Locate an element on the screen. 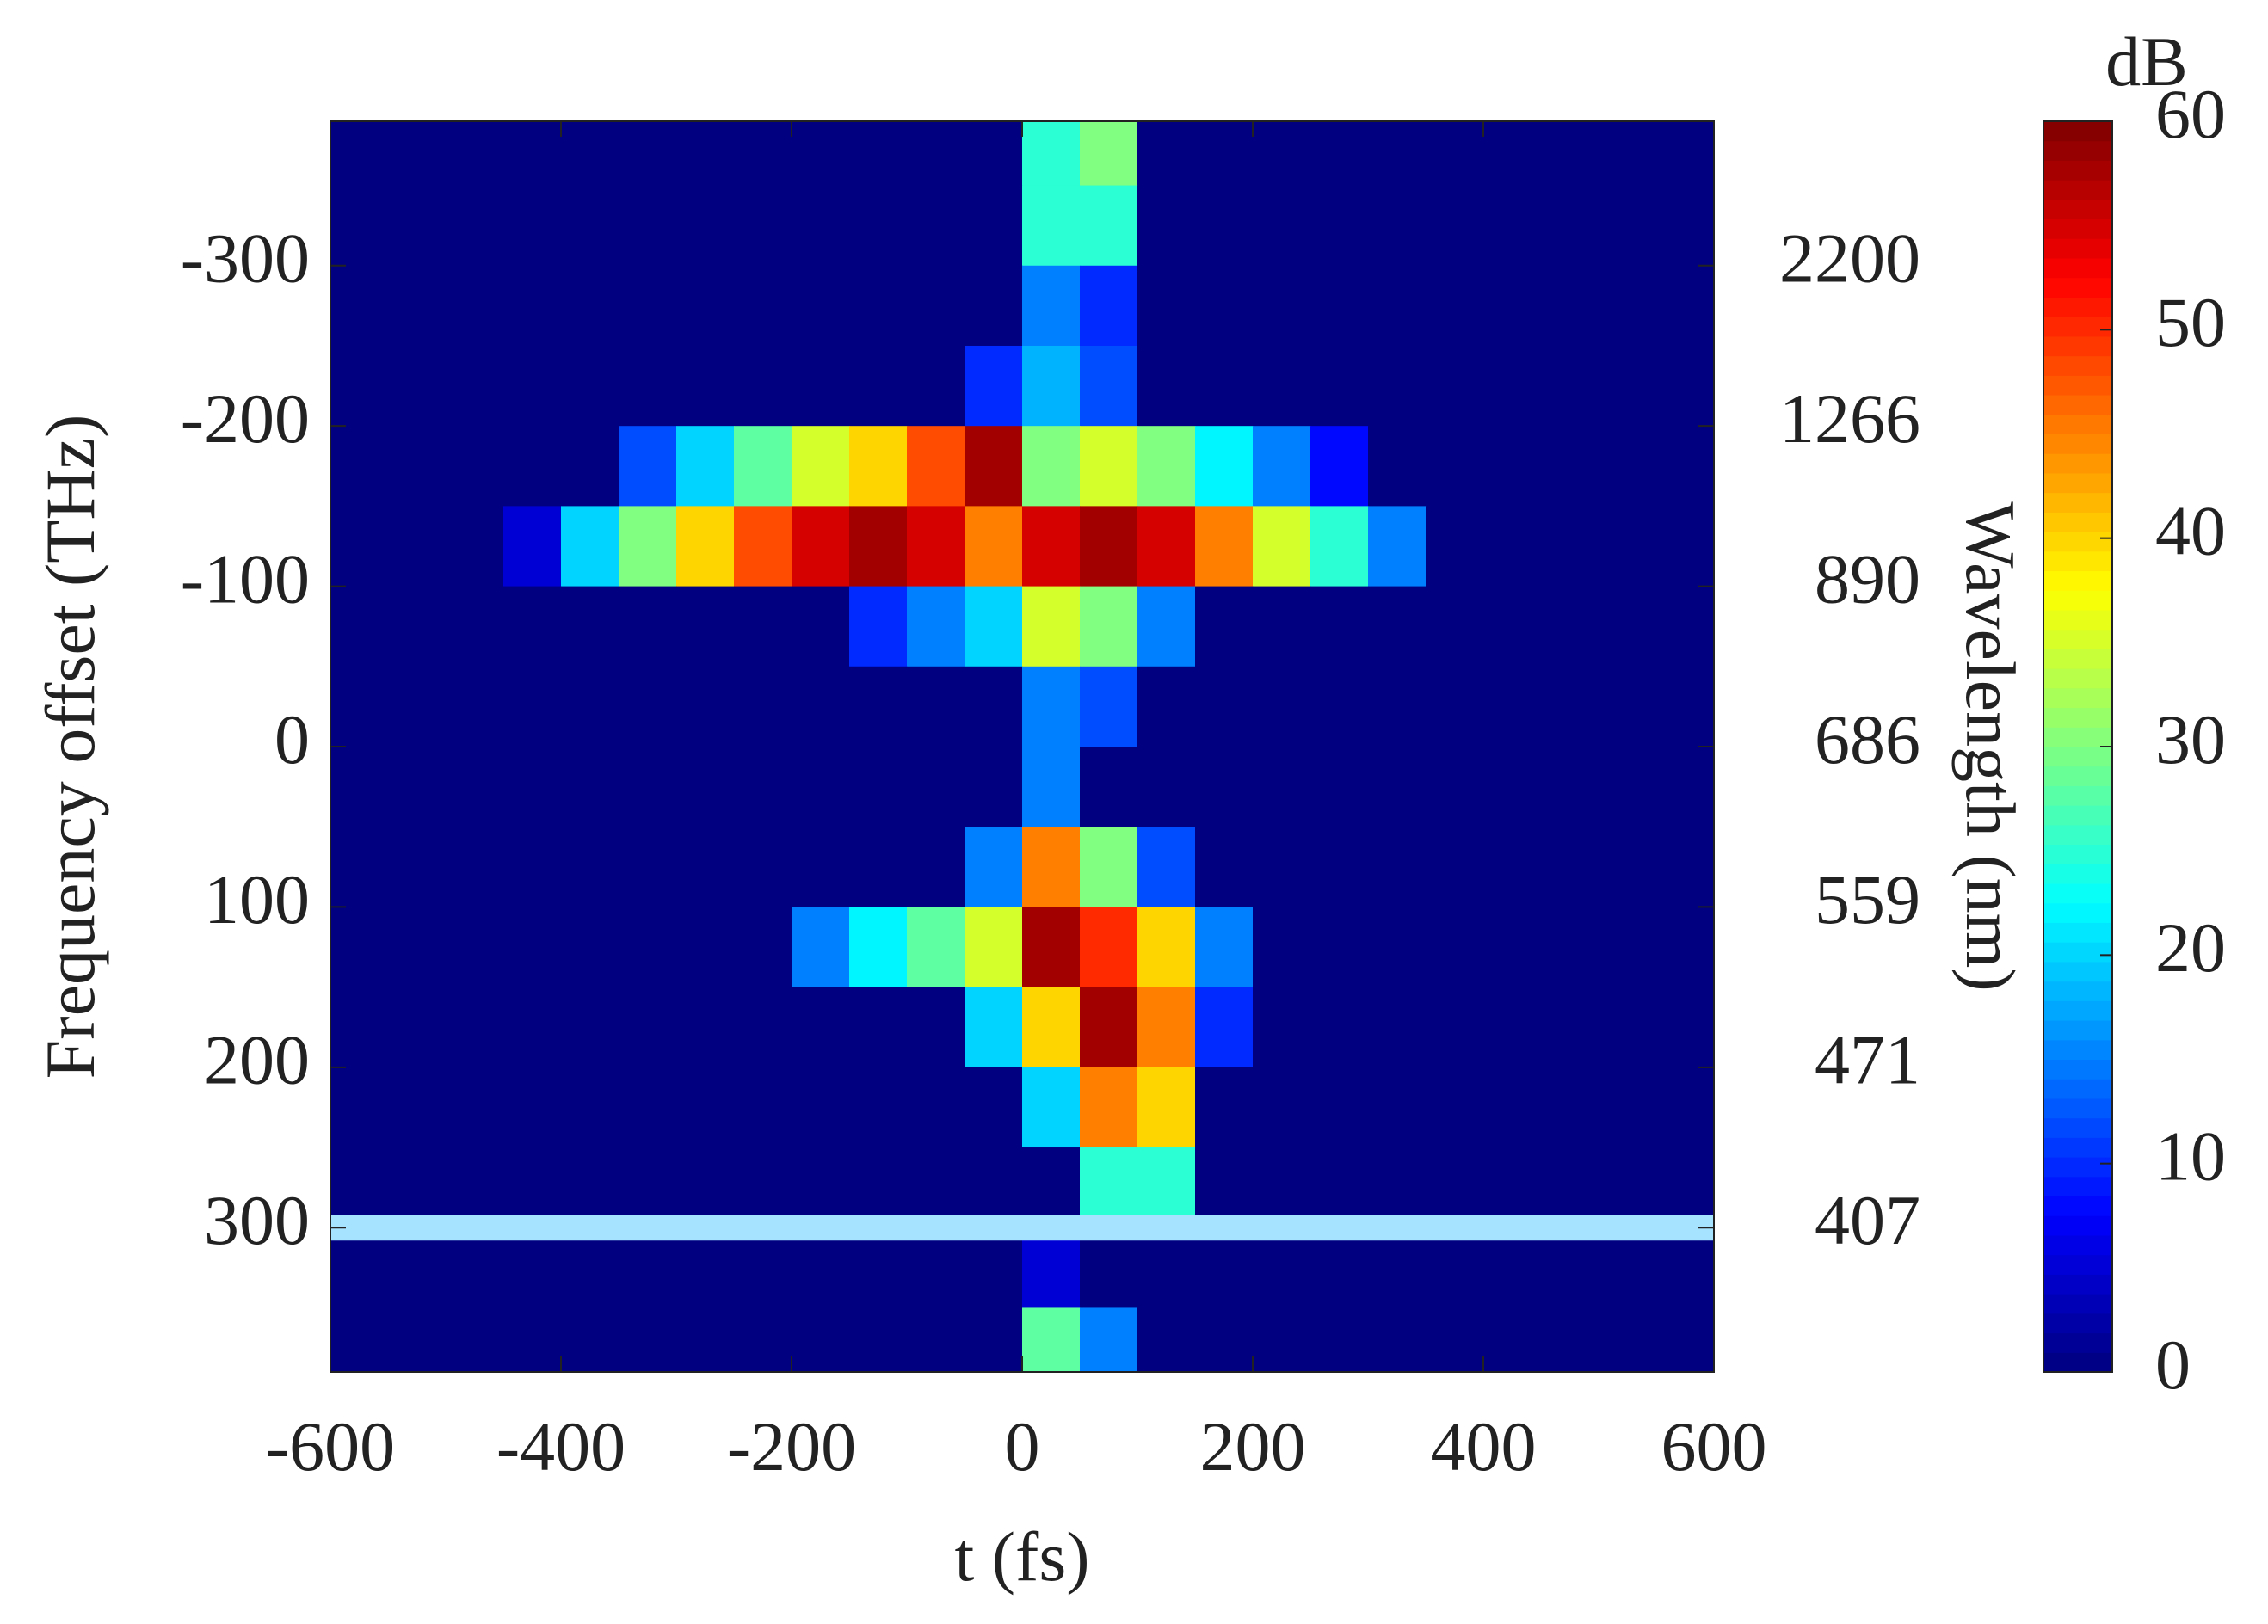 The height and width of the screenshot is (1624, 2268). x-tick-label: -600 is located at coordinates (330, 1446).